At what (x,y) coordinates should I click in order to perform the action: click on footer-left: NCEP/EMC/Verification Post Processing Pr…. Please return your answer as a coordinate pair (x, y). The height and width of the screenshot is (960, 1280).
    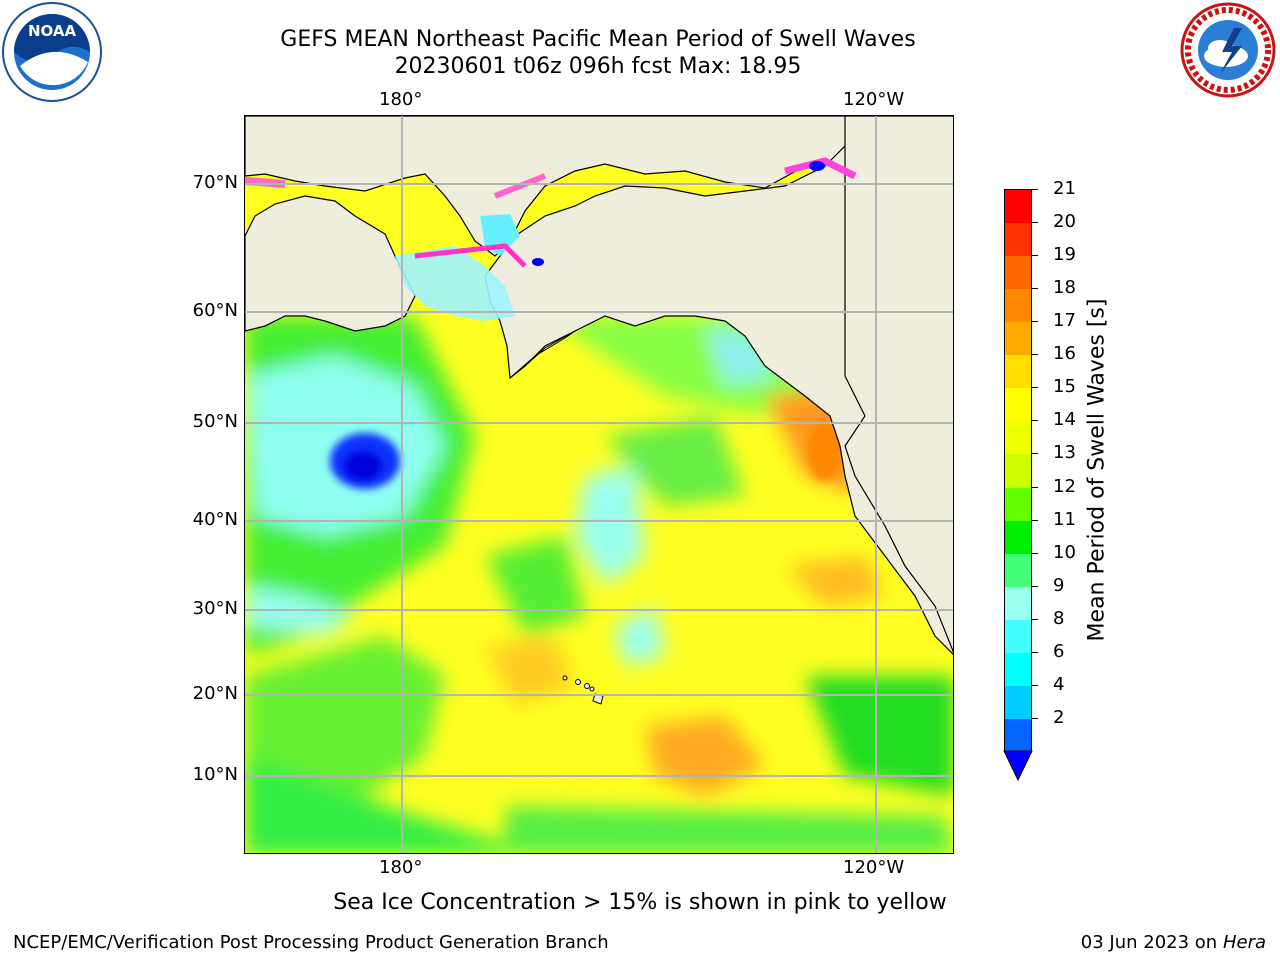
    Looking at the image, I should click on (311, 942).